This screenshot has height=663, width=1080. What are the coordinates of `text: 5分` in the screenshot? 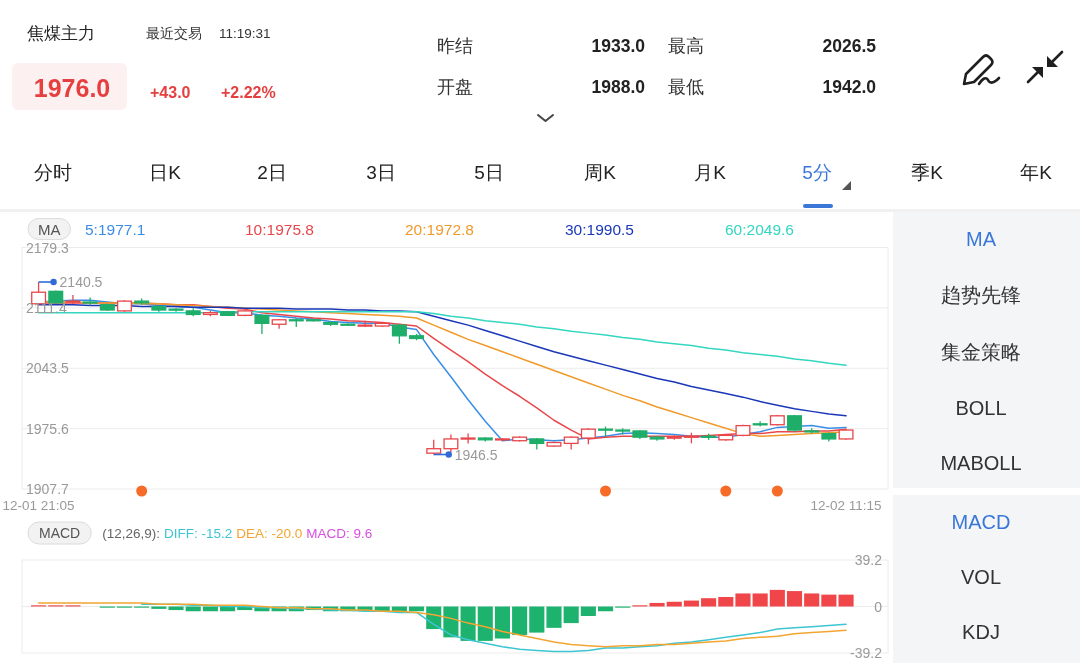 It's located at (817, 172).